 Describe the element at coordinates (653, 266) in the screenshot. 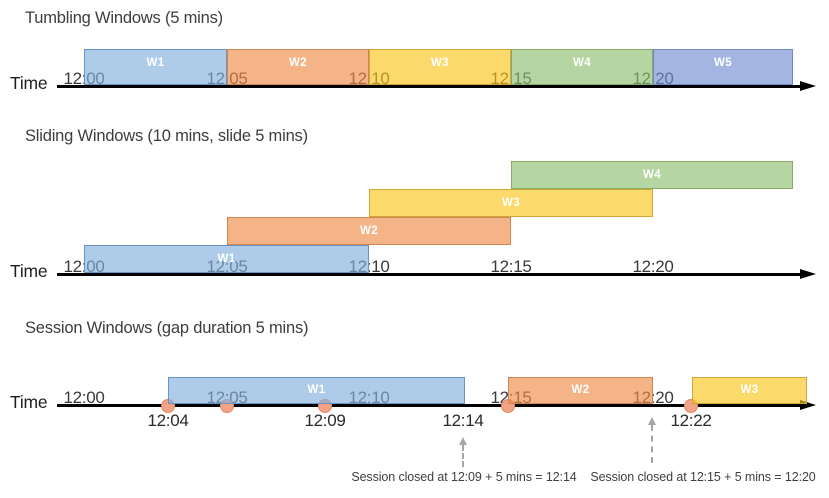

I see `tick-label: 12:20` at that location.